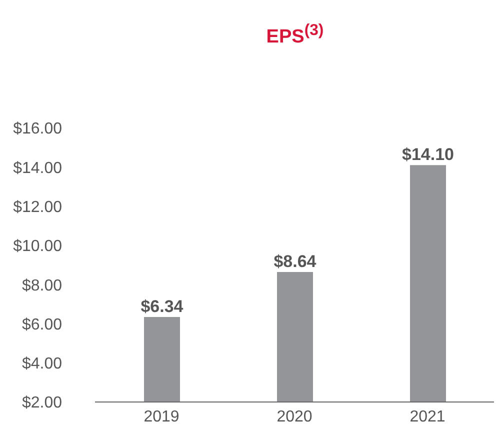  I want to click on y-tick-label: $10.00, so click(37, 247).